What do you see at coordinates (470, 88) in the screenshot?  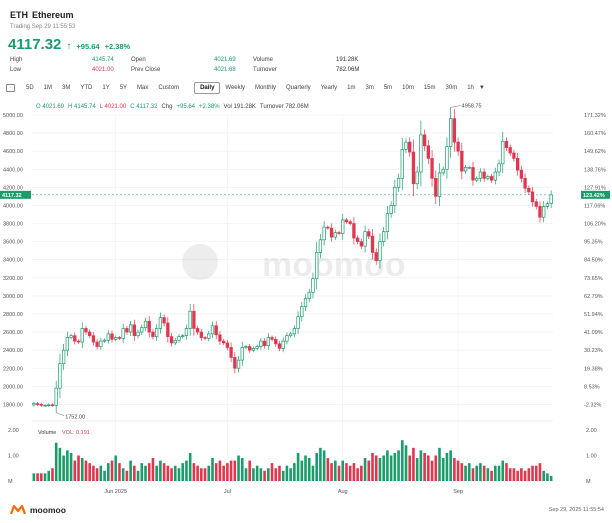 I see `period-1h: 1h` at bounding box center [470, 88].